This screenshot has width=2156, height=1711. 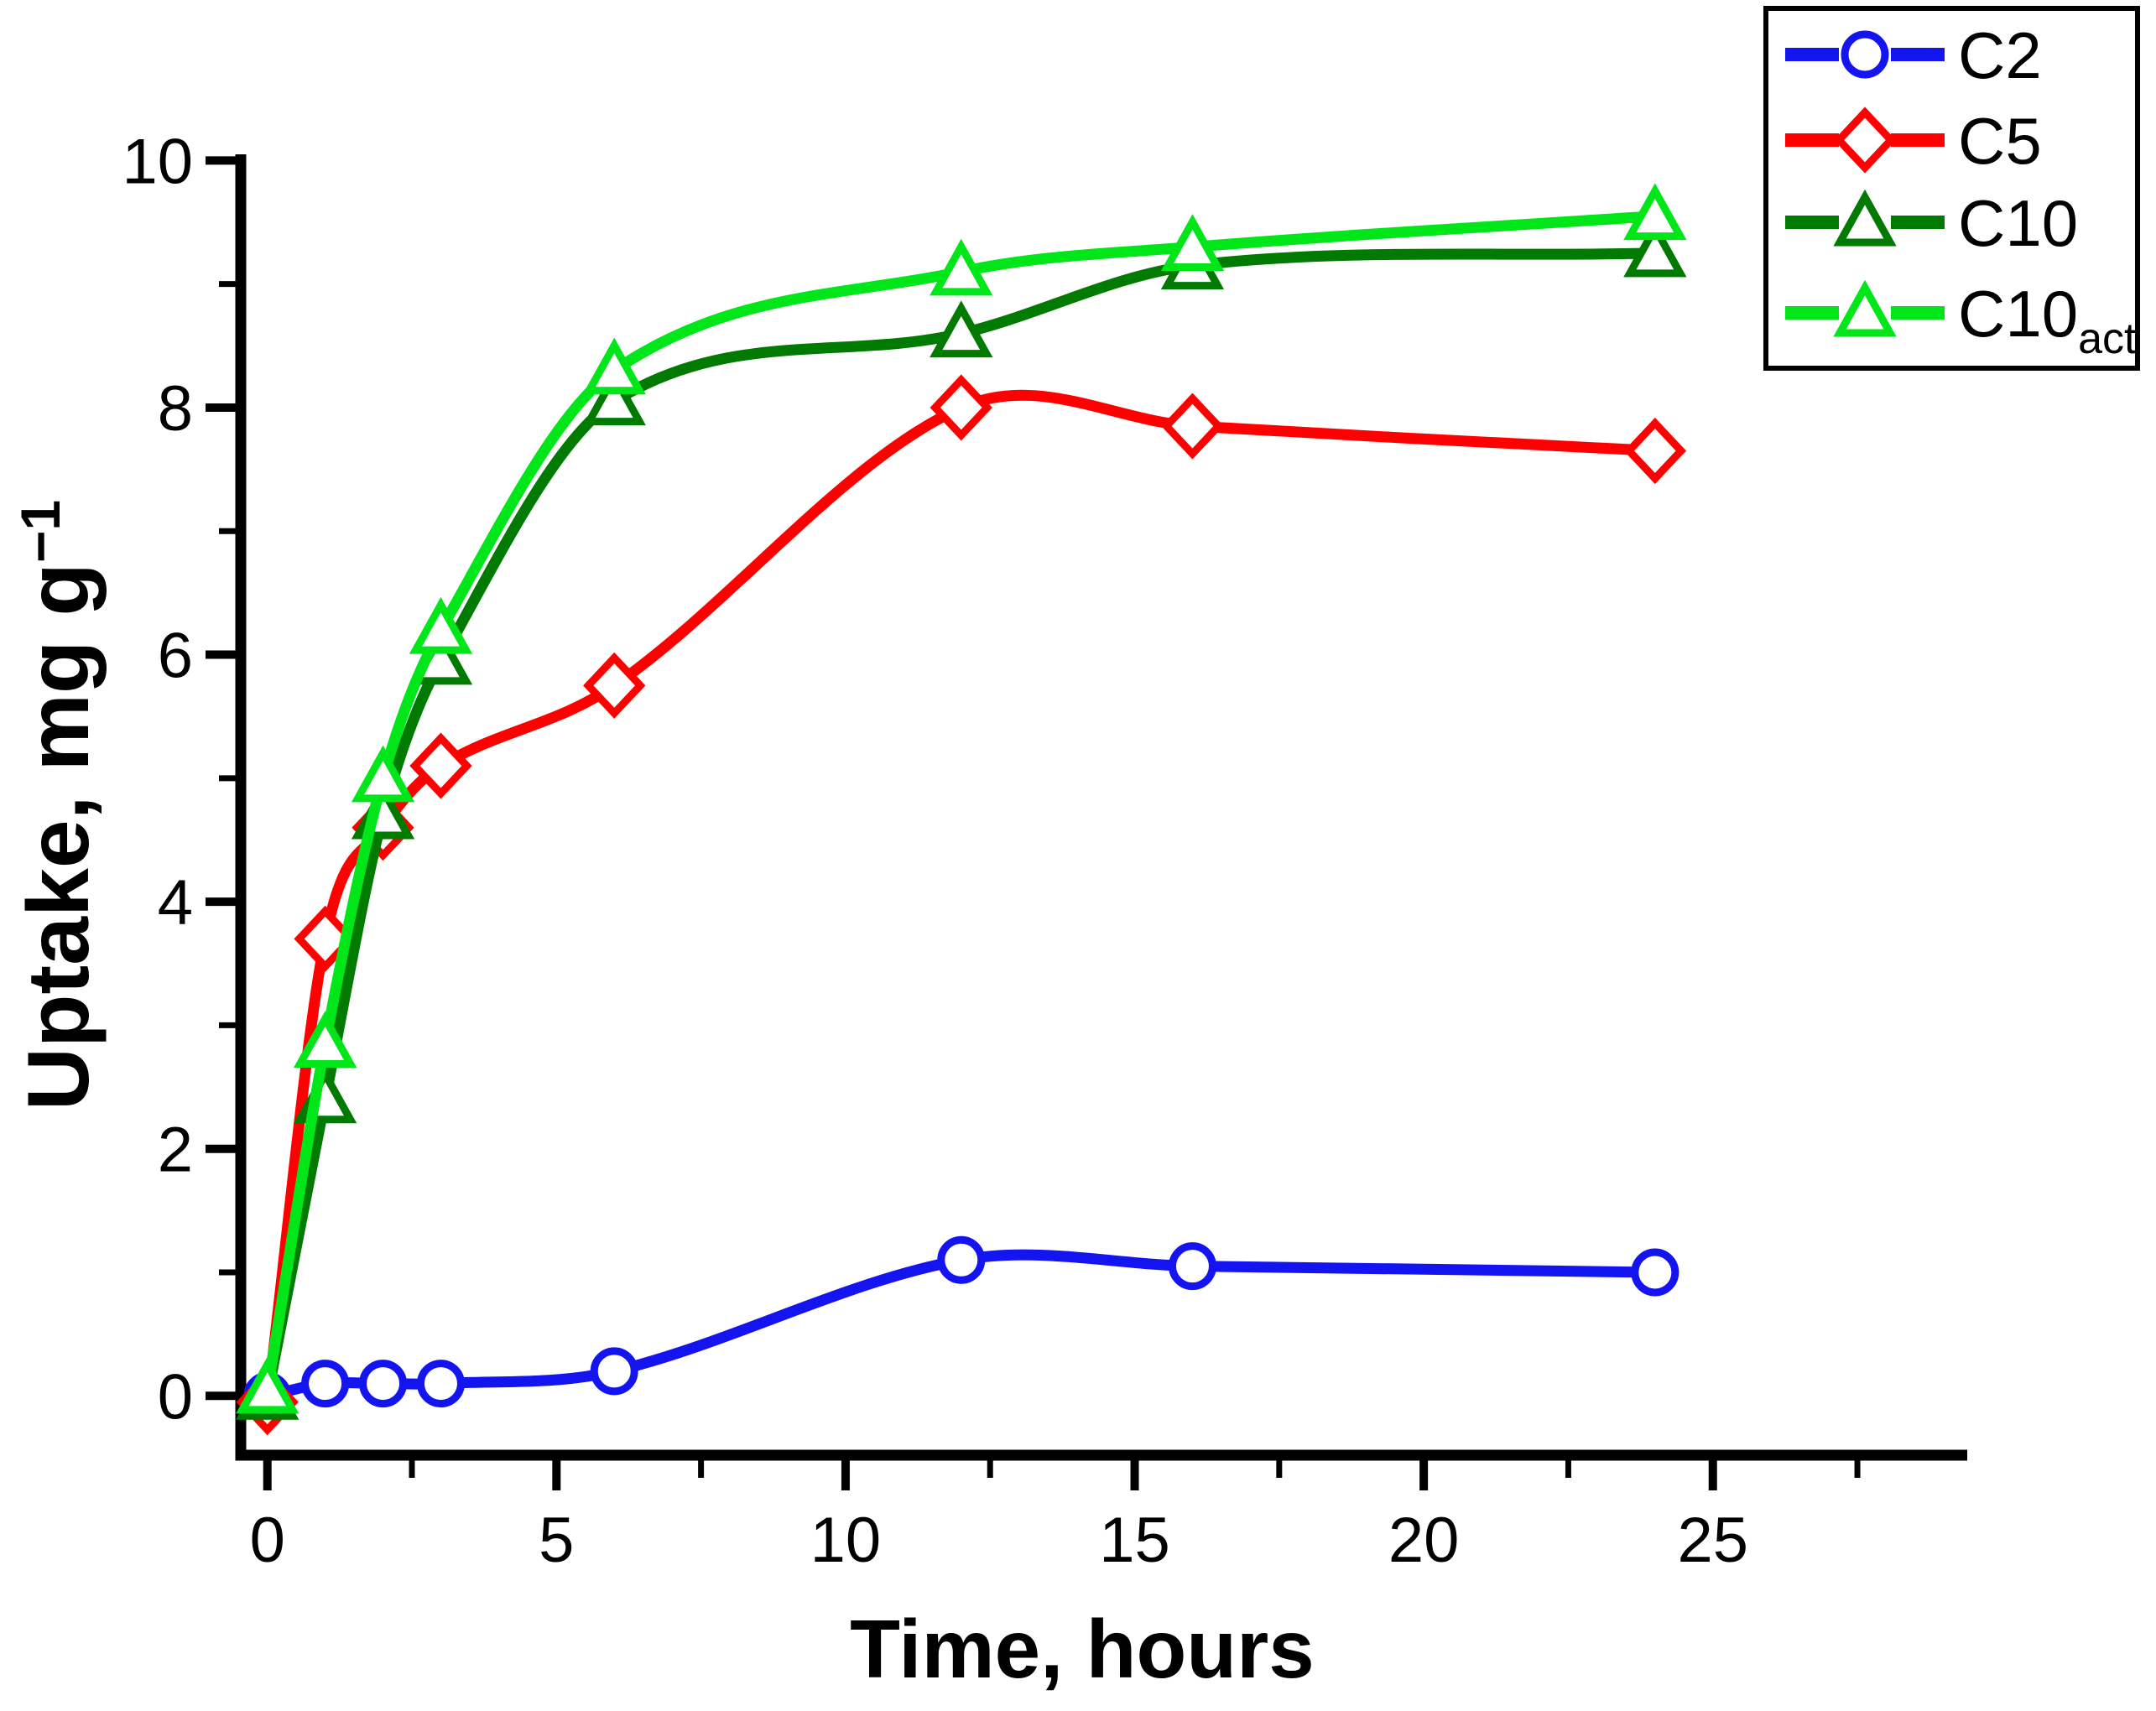 What do you see at coordinates (1424, 1540) in the screenshot?
I see `x-tick-label: 20` at bounding box center [1424, 1540].